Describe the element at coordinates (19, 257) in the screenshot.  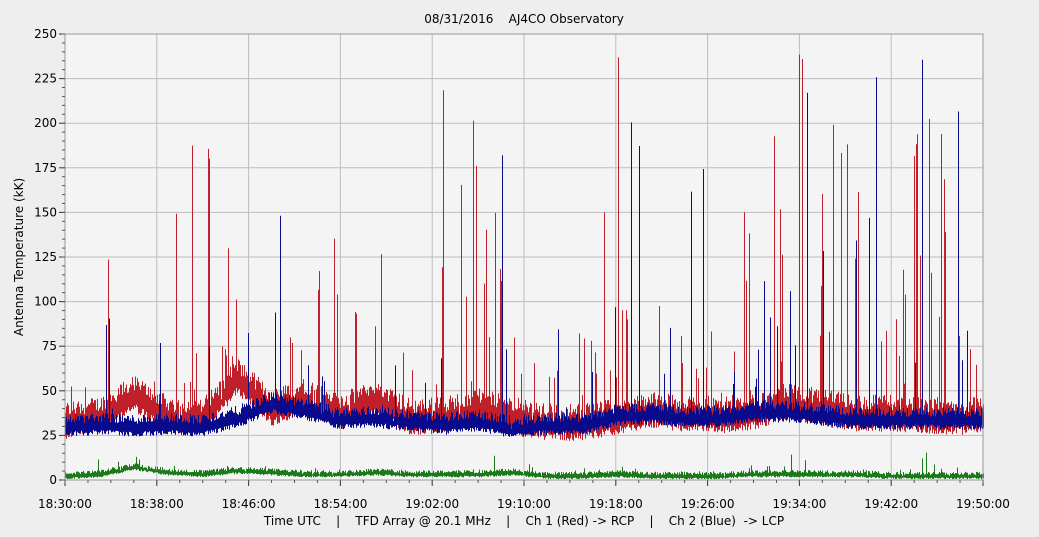
I see `y-axis-label: Antenna Temperature (kK)` at that location.